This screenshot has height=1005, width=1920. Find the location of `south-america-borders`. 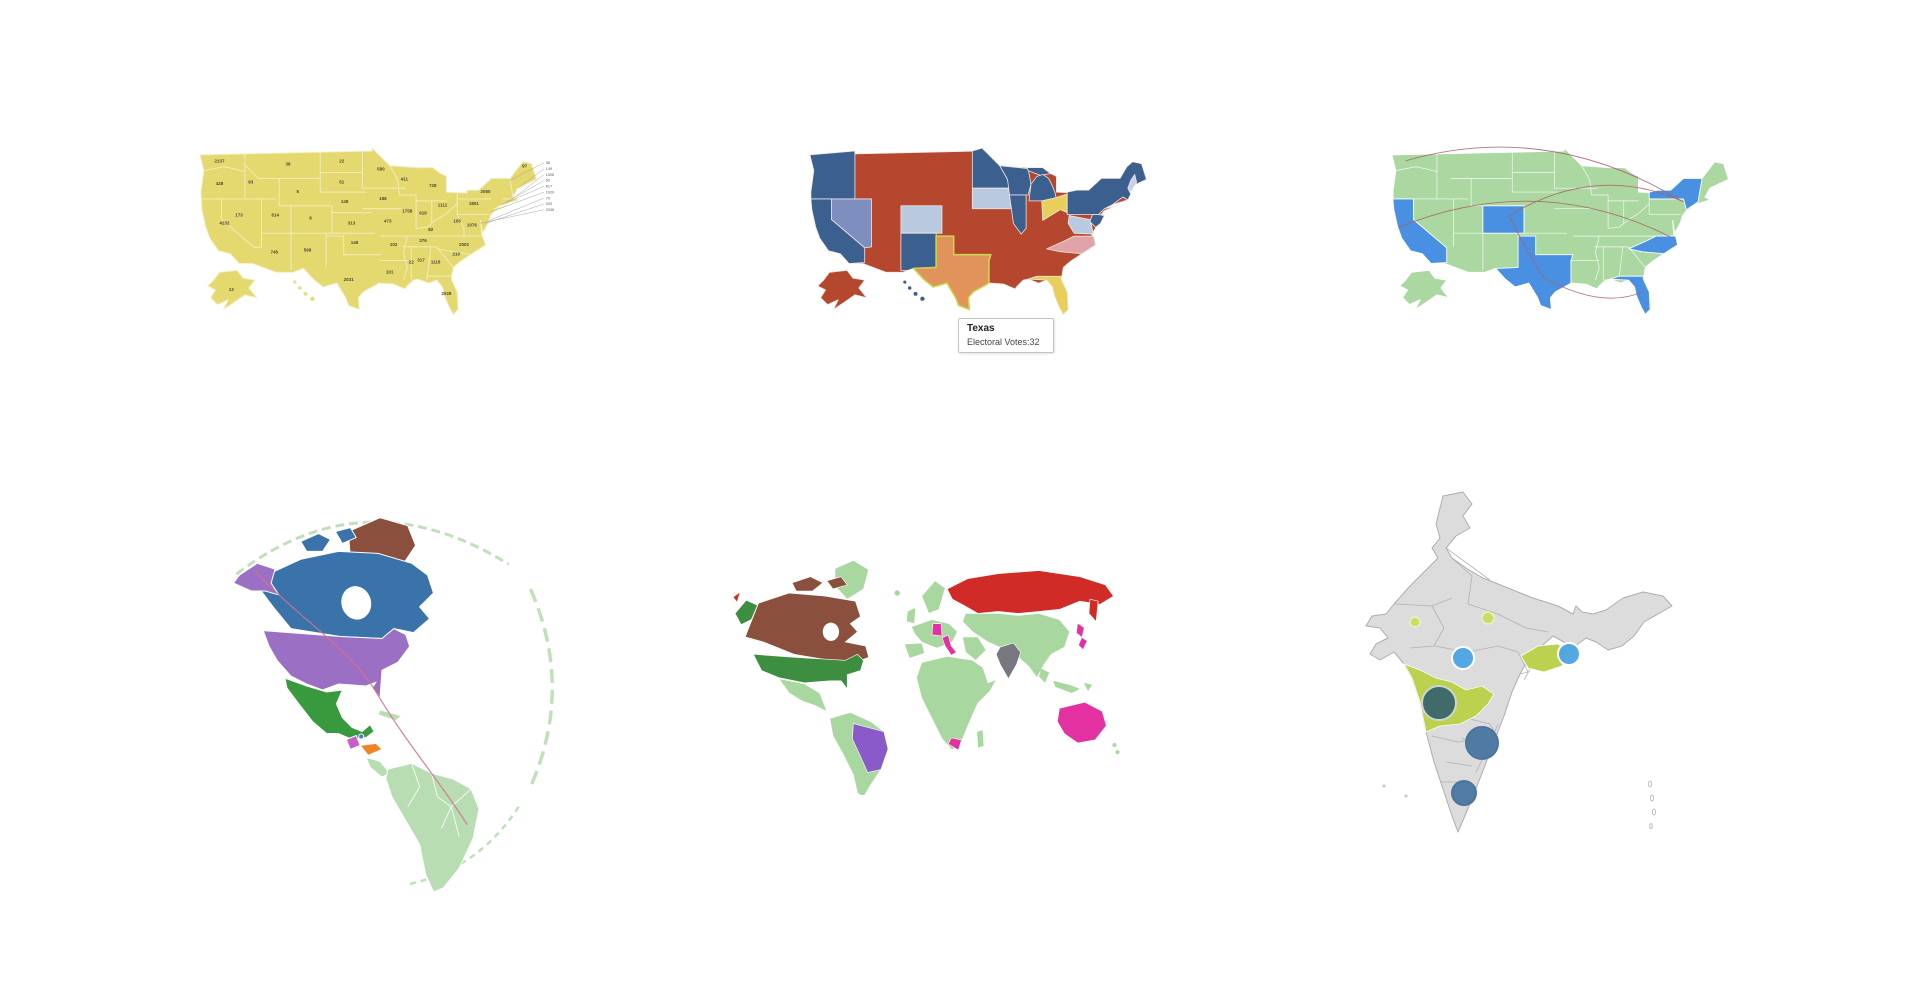

south-america-borders is located at coordinates (439, 800).